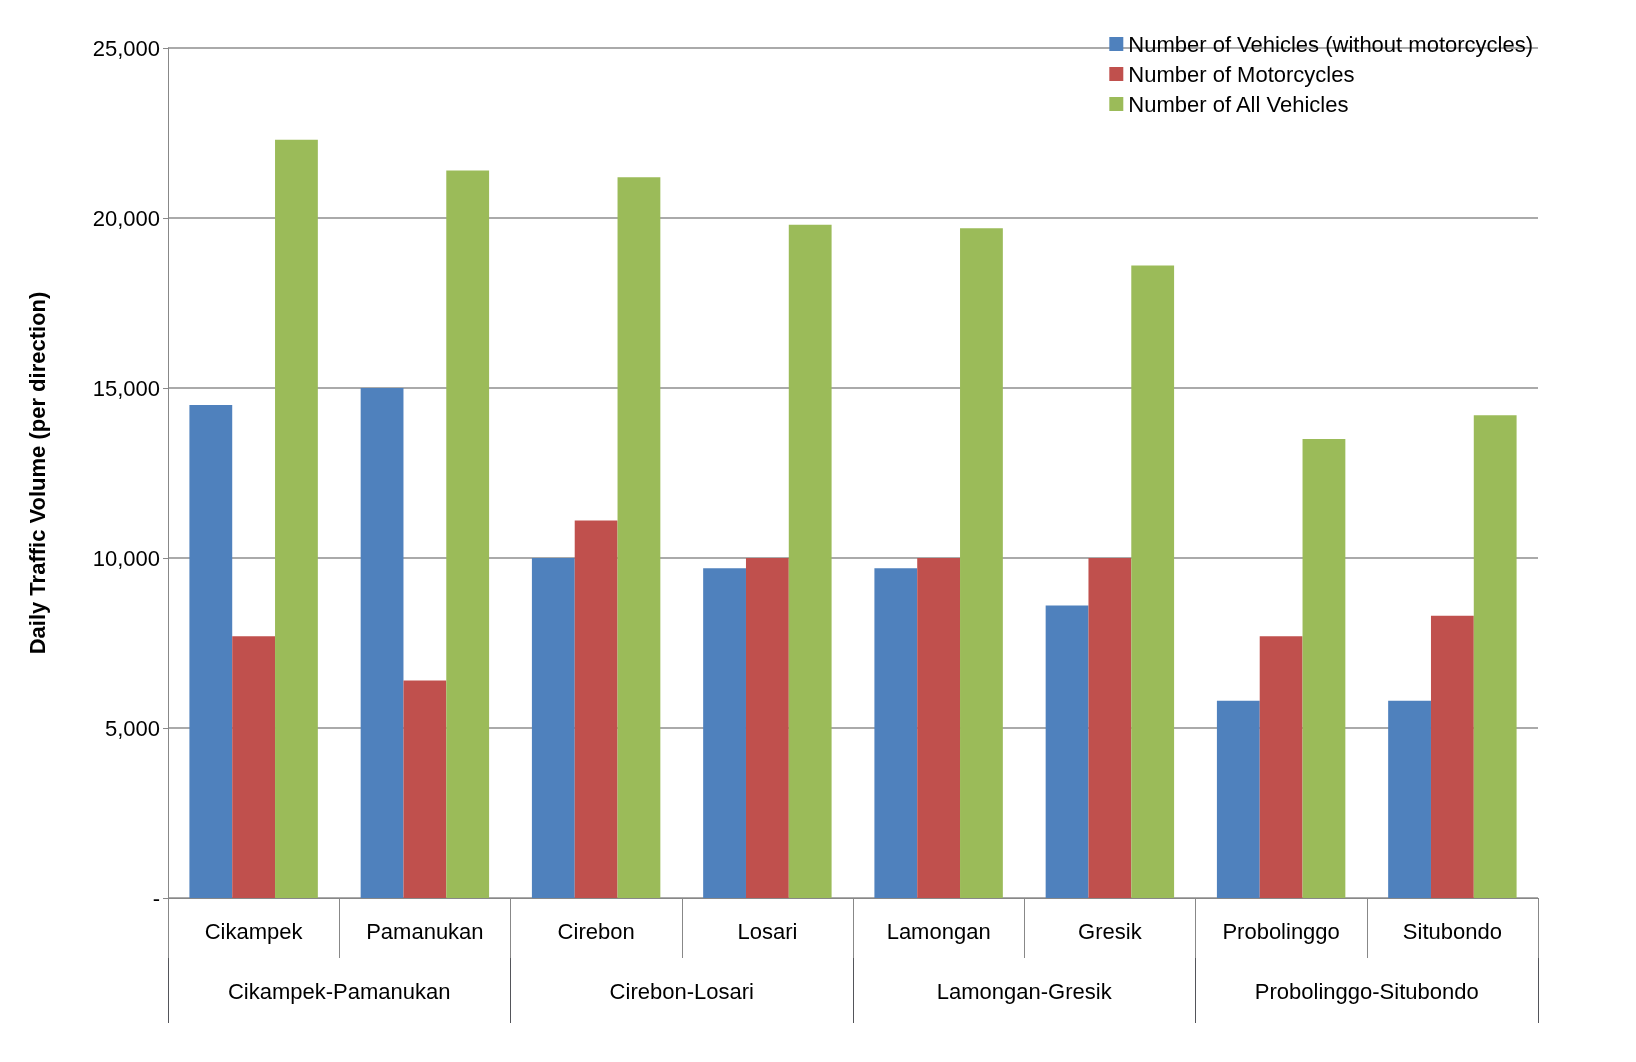 Image resolution: width=1636 pixels, height=1062 pixels. I want to click on legend-label: Number of Motorcycles, so click(1241, 74).